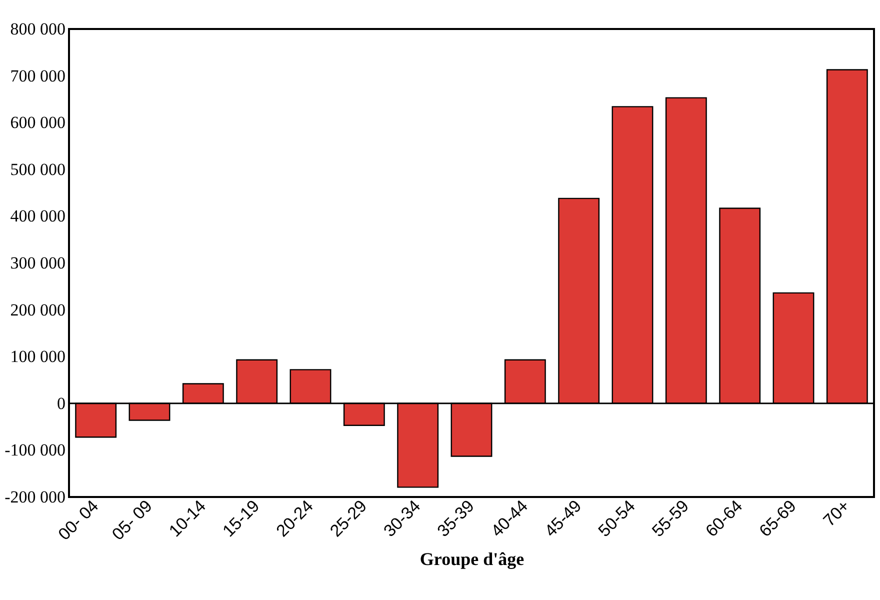  I want to click on y-tick-label: 100 000, so click(38, 356).